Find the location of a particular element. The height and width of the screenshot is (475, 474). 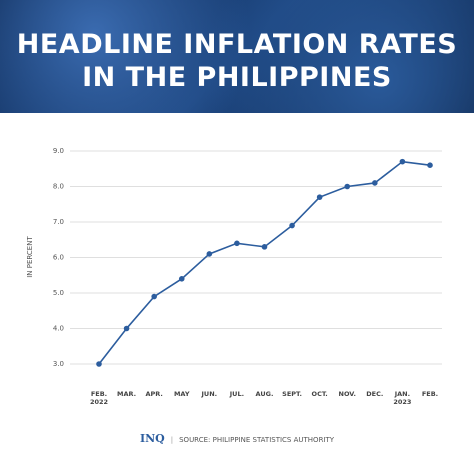

x-tick-label: JUL. is located at coordinates (237, 394).